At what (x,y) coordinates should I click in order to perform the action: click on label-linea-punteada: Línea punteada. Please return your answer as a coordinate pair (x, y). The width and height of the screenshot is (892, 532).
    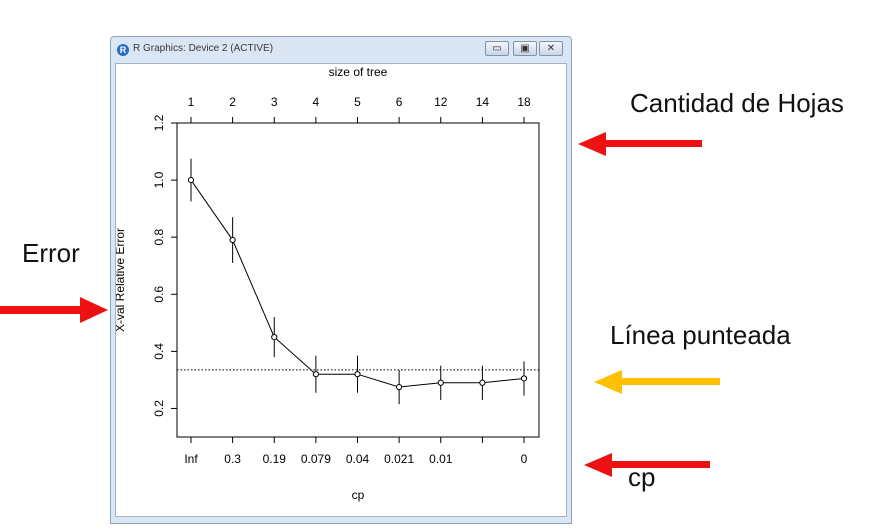
    Looking at the image, I should click on (700, 335).